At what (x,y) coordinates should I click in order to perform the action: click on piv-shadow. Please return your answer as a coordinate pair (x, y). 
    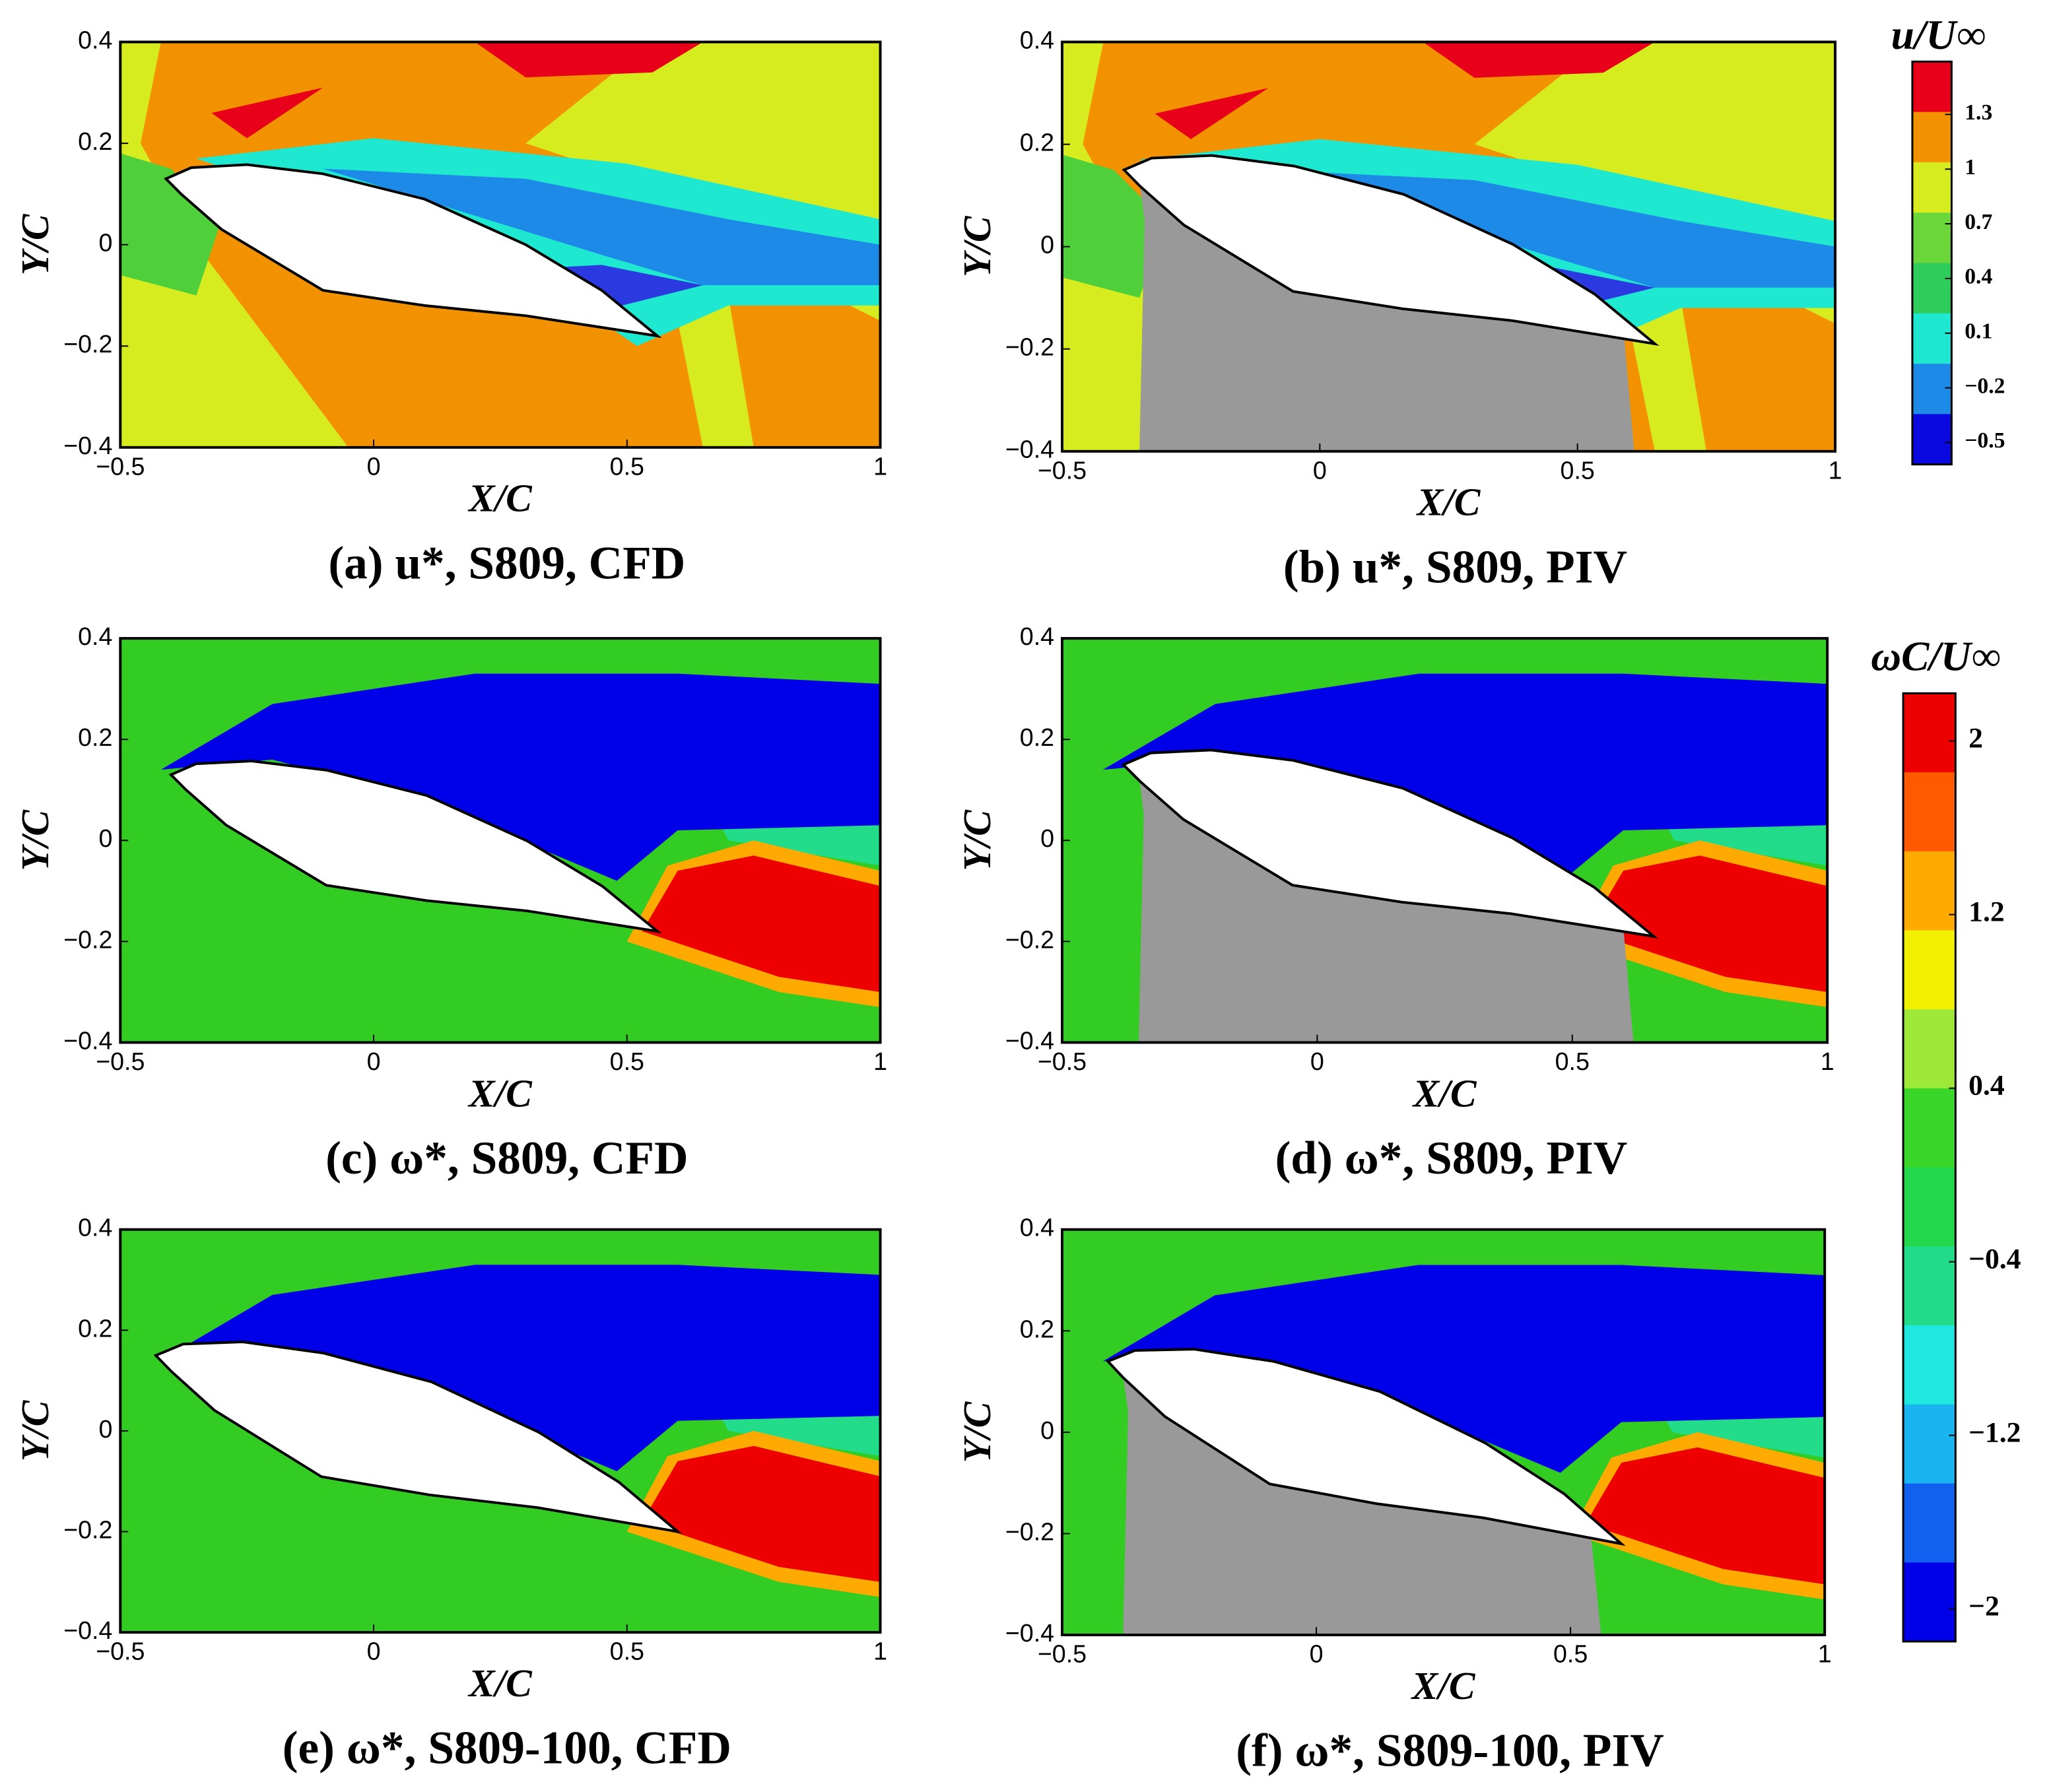
    Looking at the image, I should click on (1362, 1506).